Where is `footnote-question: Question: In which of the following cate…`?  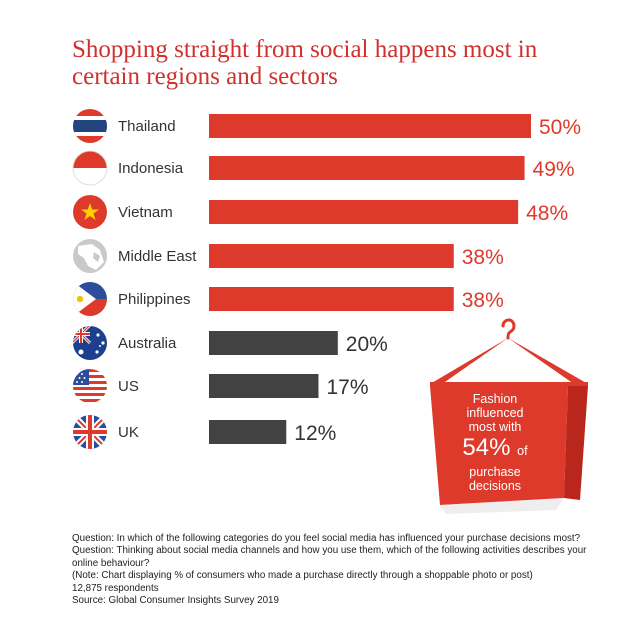 footnote-question: Question: In which of the following cate… is located at coordinates (329, 551).